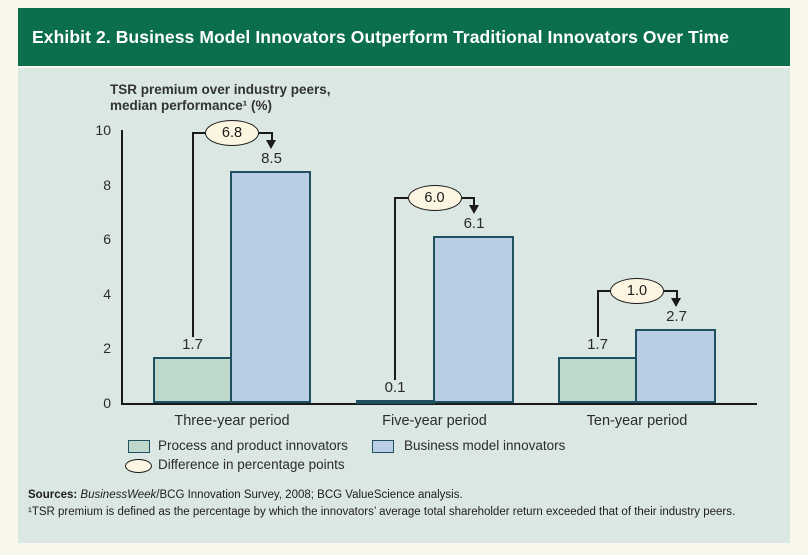  I want to click on difference-oval: 1.0, so click(637, 291).